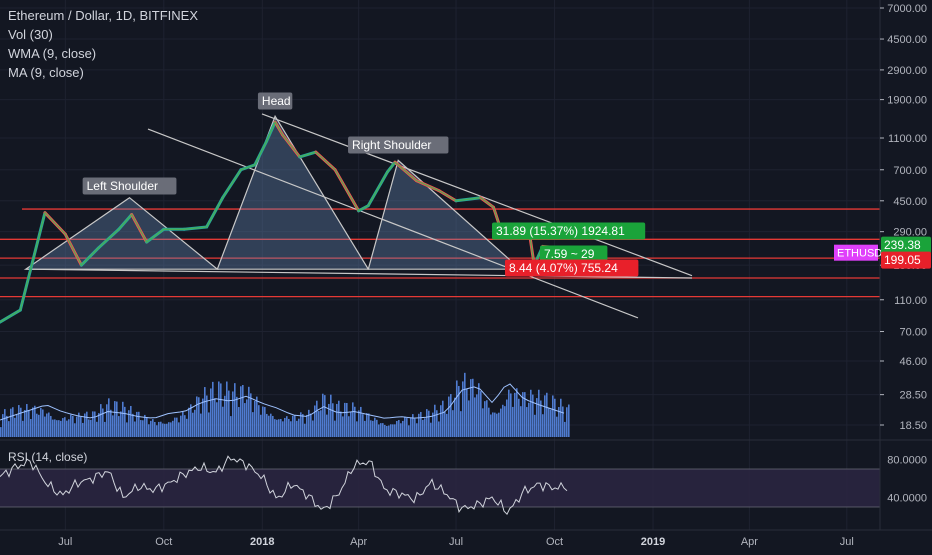  What do you see at coordinates (906, 260) in the screenshot?
I see `level-price-tag: 199.05` at bounding box center [906, 260].